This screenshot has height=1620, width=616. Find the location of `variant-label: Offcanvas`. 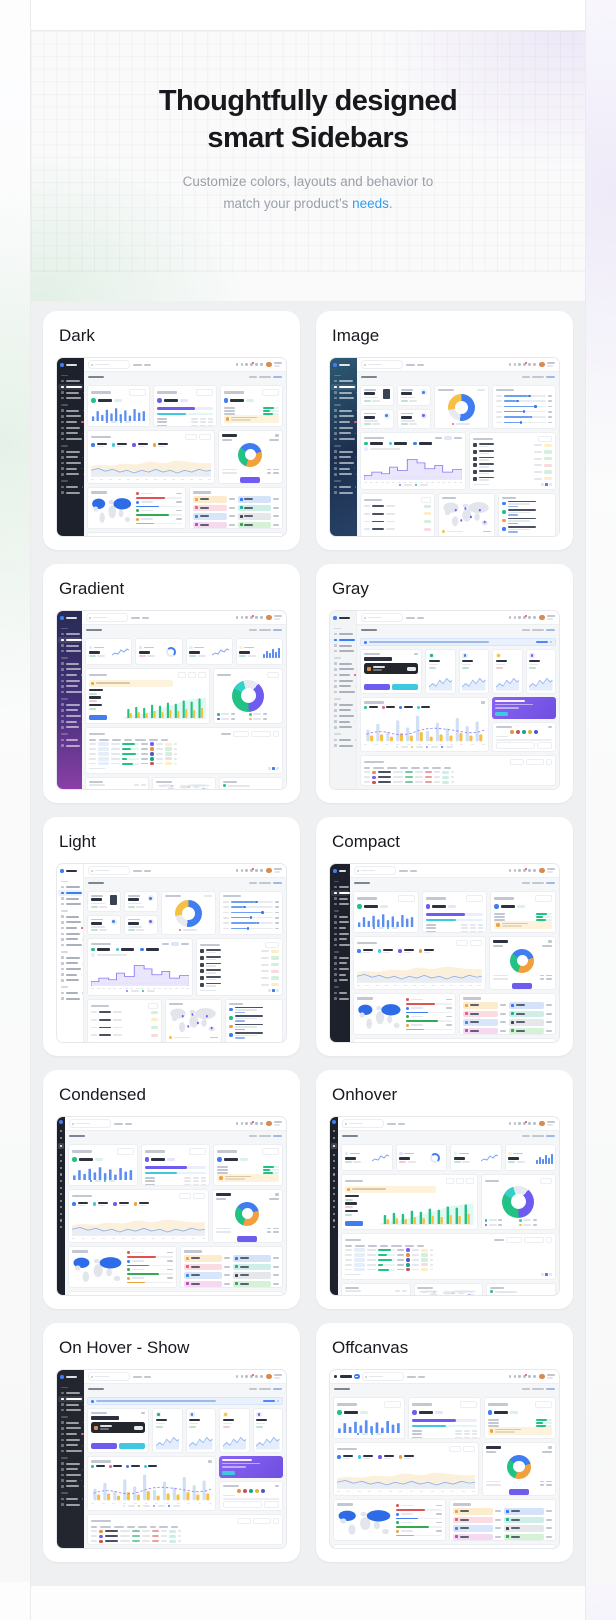

variant-label: Offcanvas is located at coordinates (370, 1347).